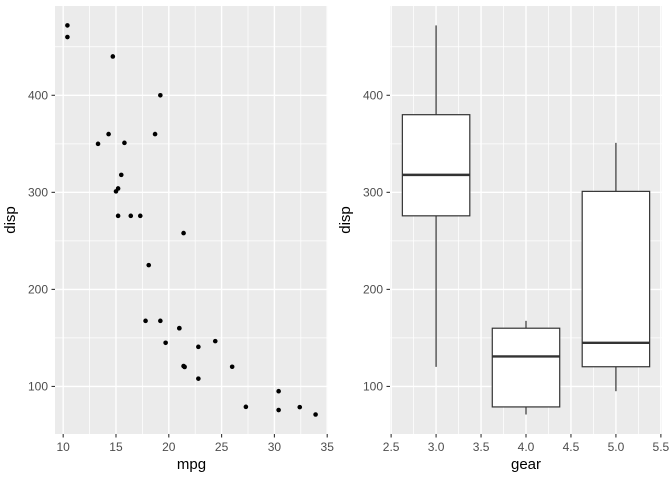 Image resolution: width=672 pixels, height=485 pixels. What do you see at coordinates (275, 447) in the screenshot?
I see `x-tick-label: 30` at bounding box center [275, 447].